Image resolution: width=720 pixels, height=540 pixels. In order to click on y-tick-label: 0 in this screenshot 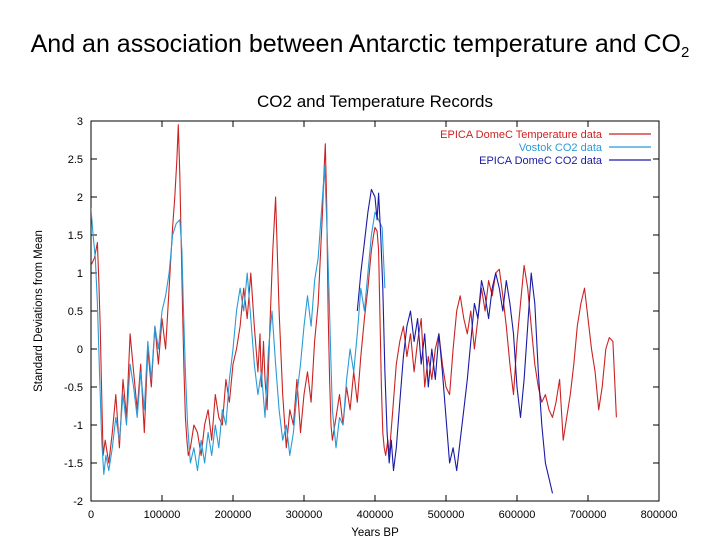, I will do `click(80, 350)`.